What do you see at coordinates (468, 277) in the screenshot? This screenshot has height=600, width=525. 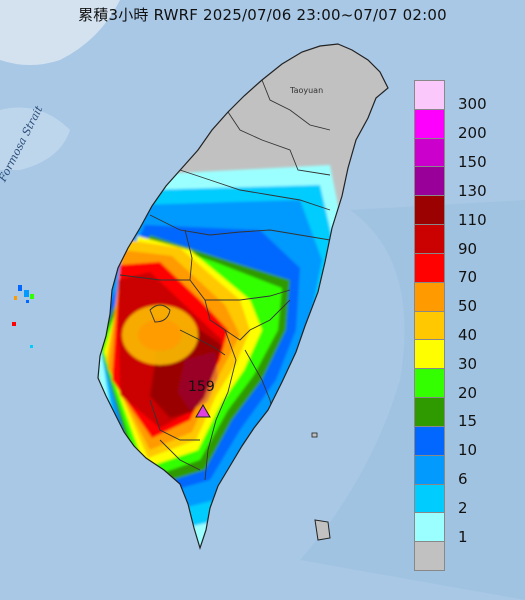 I see `legend-label: 70` at bounding box center [468, 277].